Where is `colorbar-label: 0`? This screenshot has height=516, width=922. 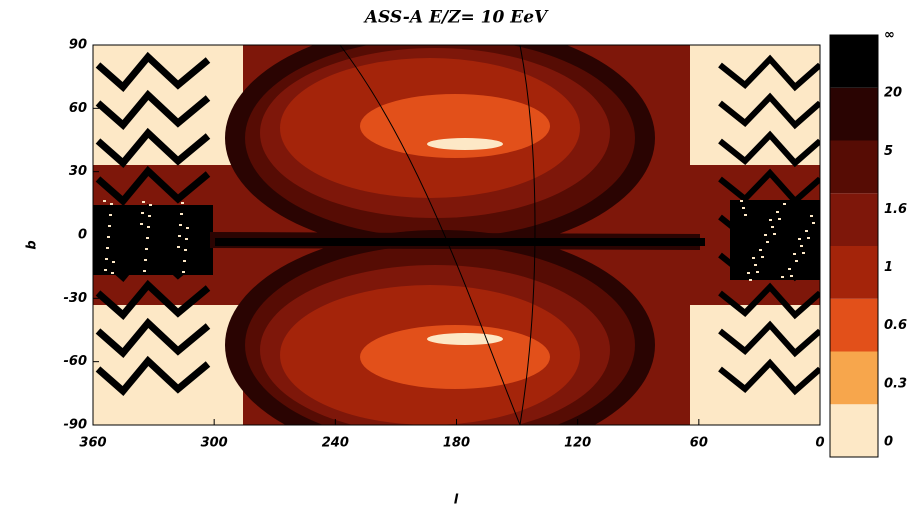 colorbar-label: 0 is located at coordinates (888, 442).